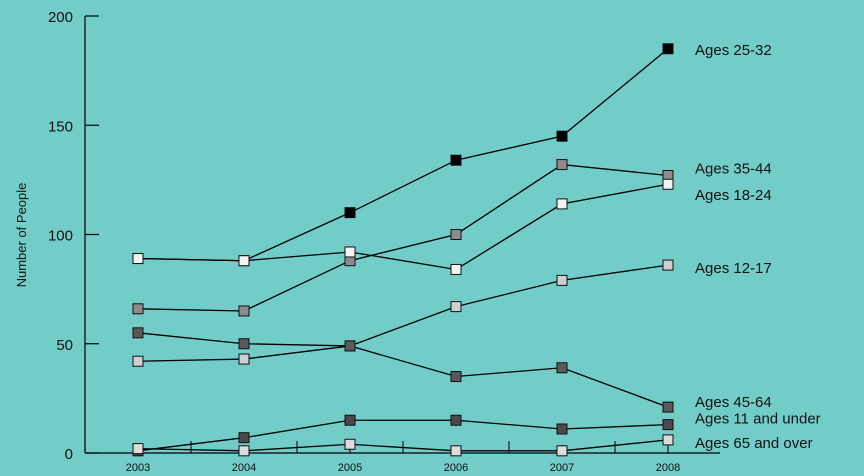 This screenshot has width=864, height=476. What do you see at coordinates (733, 169) in the screenshot?
I see `series-label-ages-35-44: Ages 35-44` at bounding box center [733, 169].